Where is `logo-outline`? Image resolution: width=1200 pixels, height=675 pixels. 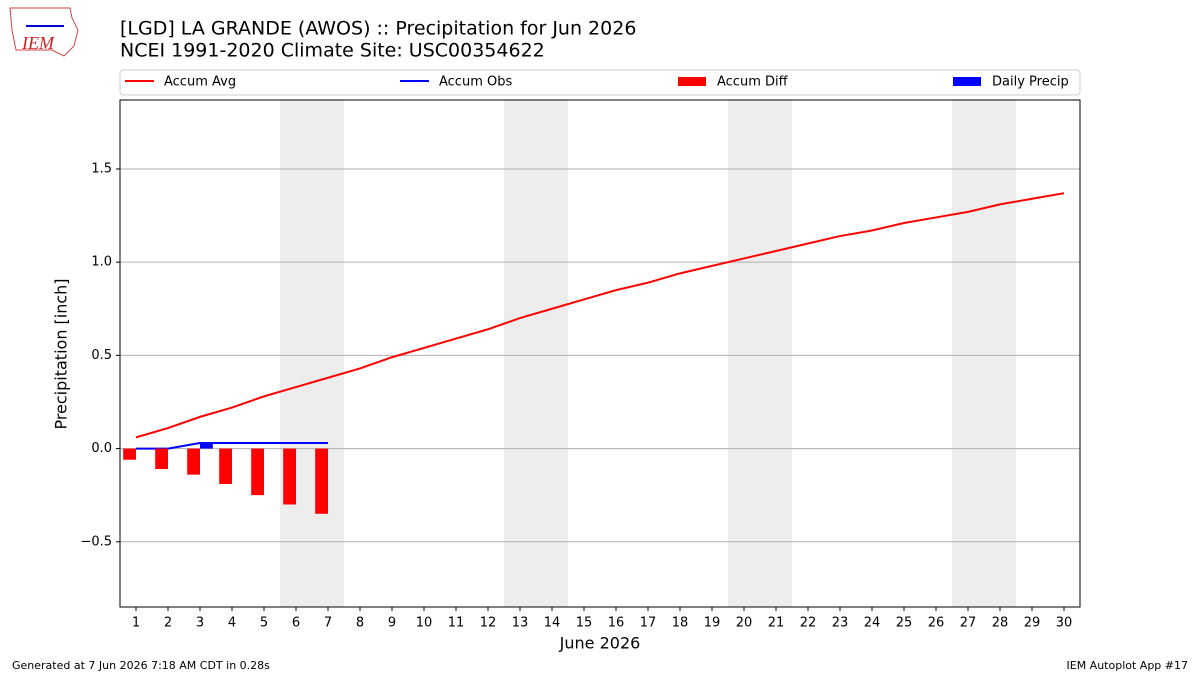
logo-outline is located at coordinates (44, 32).